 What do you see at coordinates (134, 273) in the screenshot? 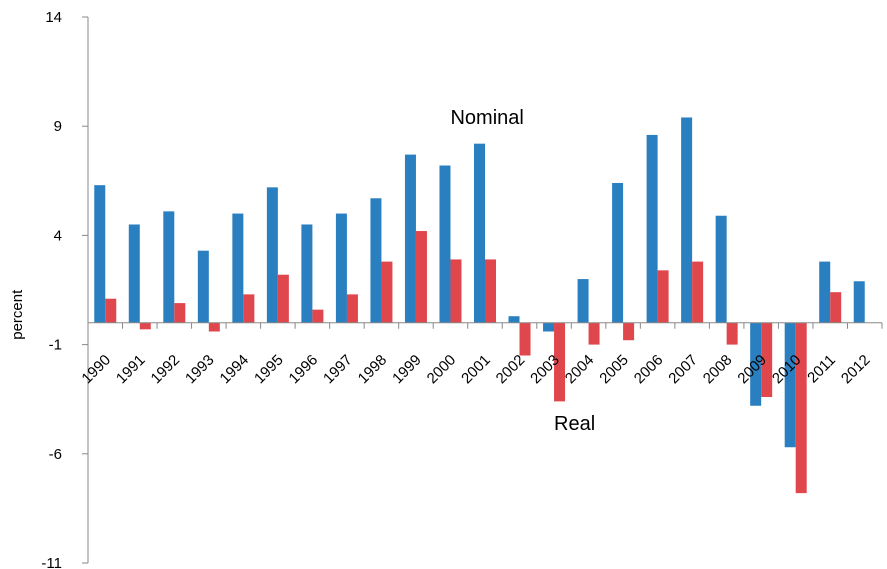
I see `bar-series1-1991` at bounding box center [134, 273].